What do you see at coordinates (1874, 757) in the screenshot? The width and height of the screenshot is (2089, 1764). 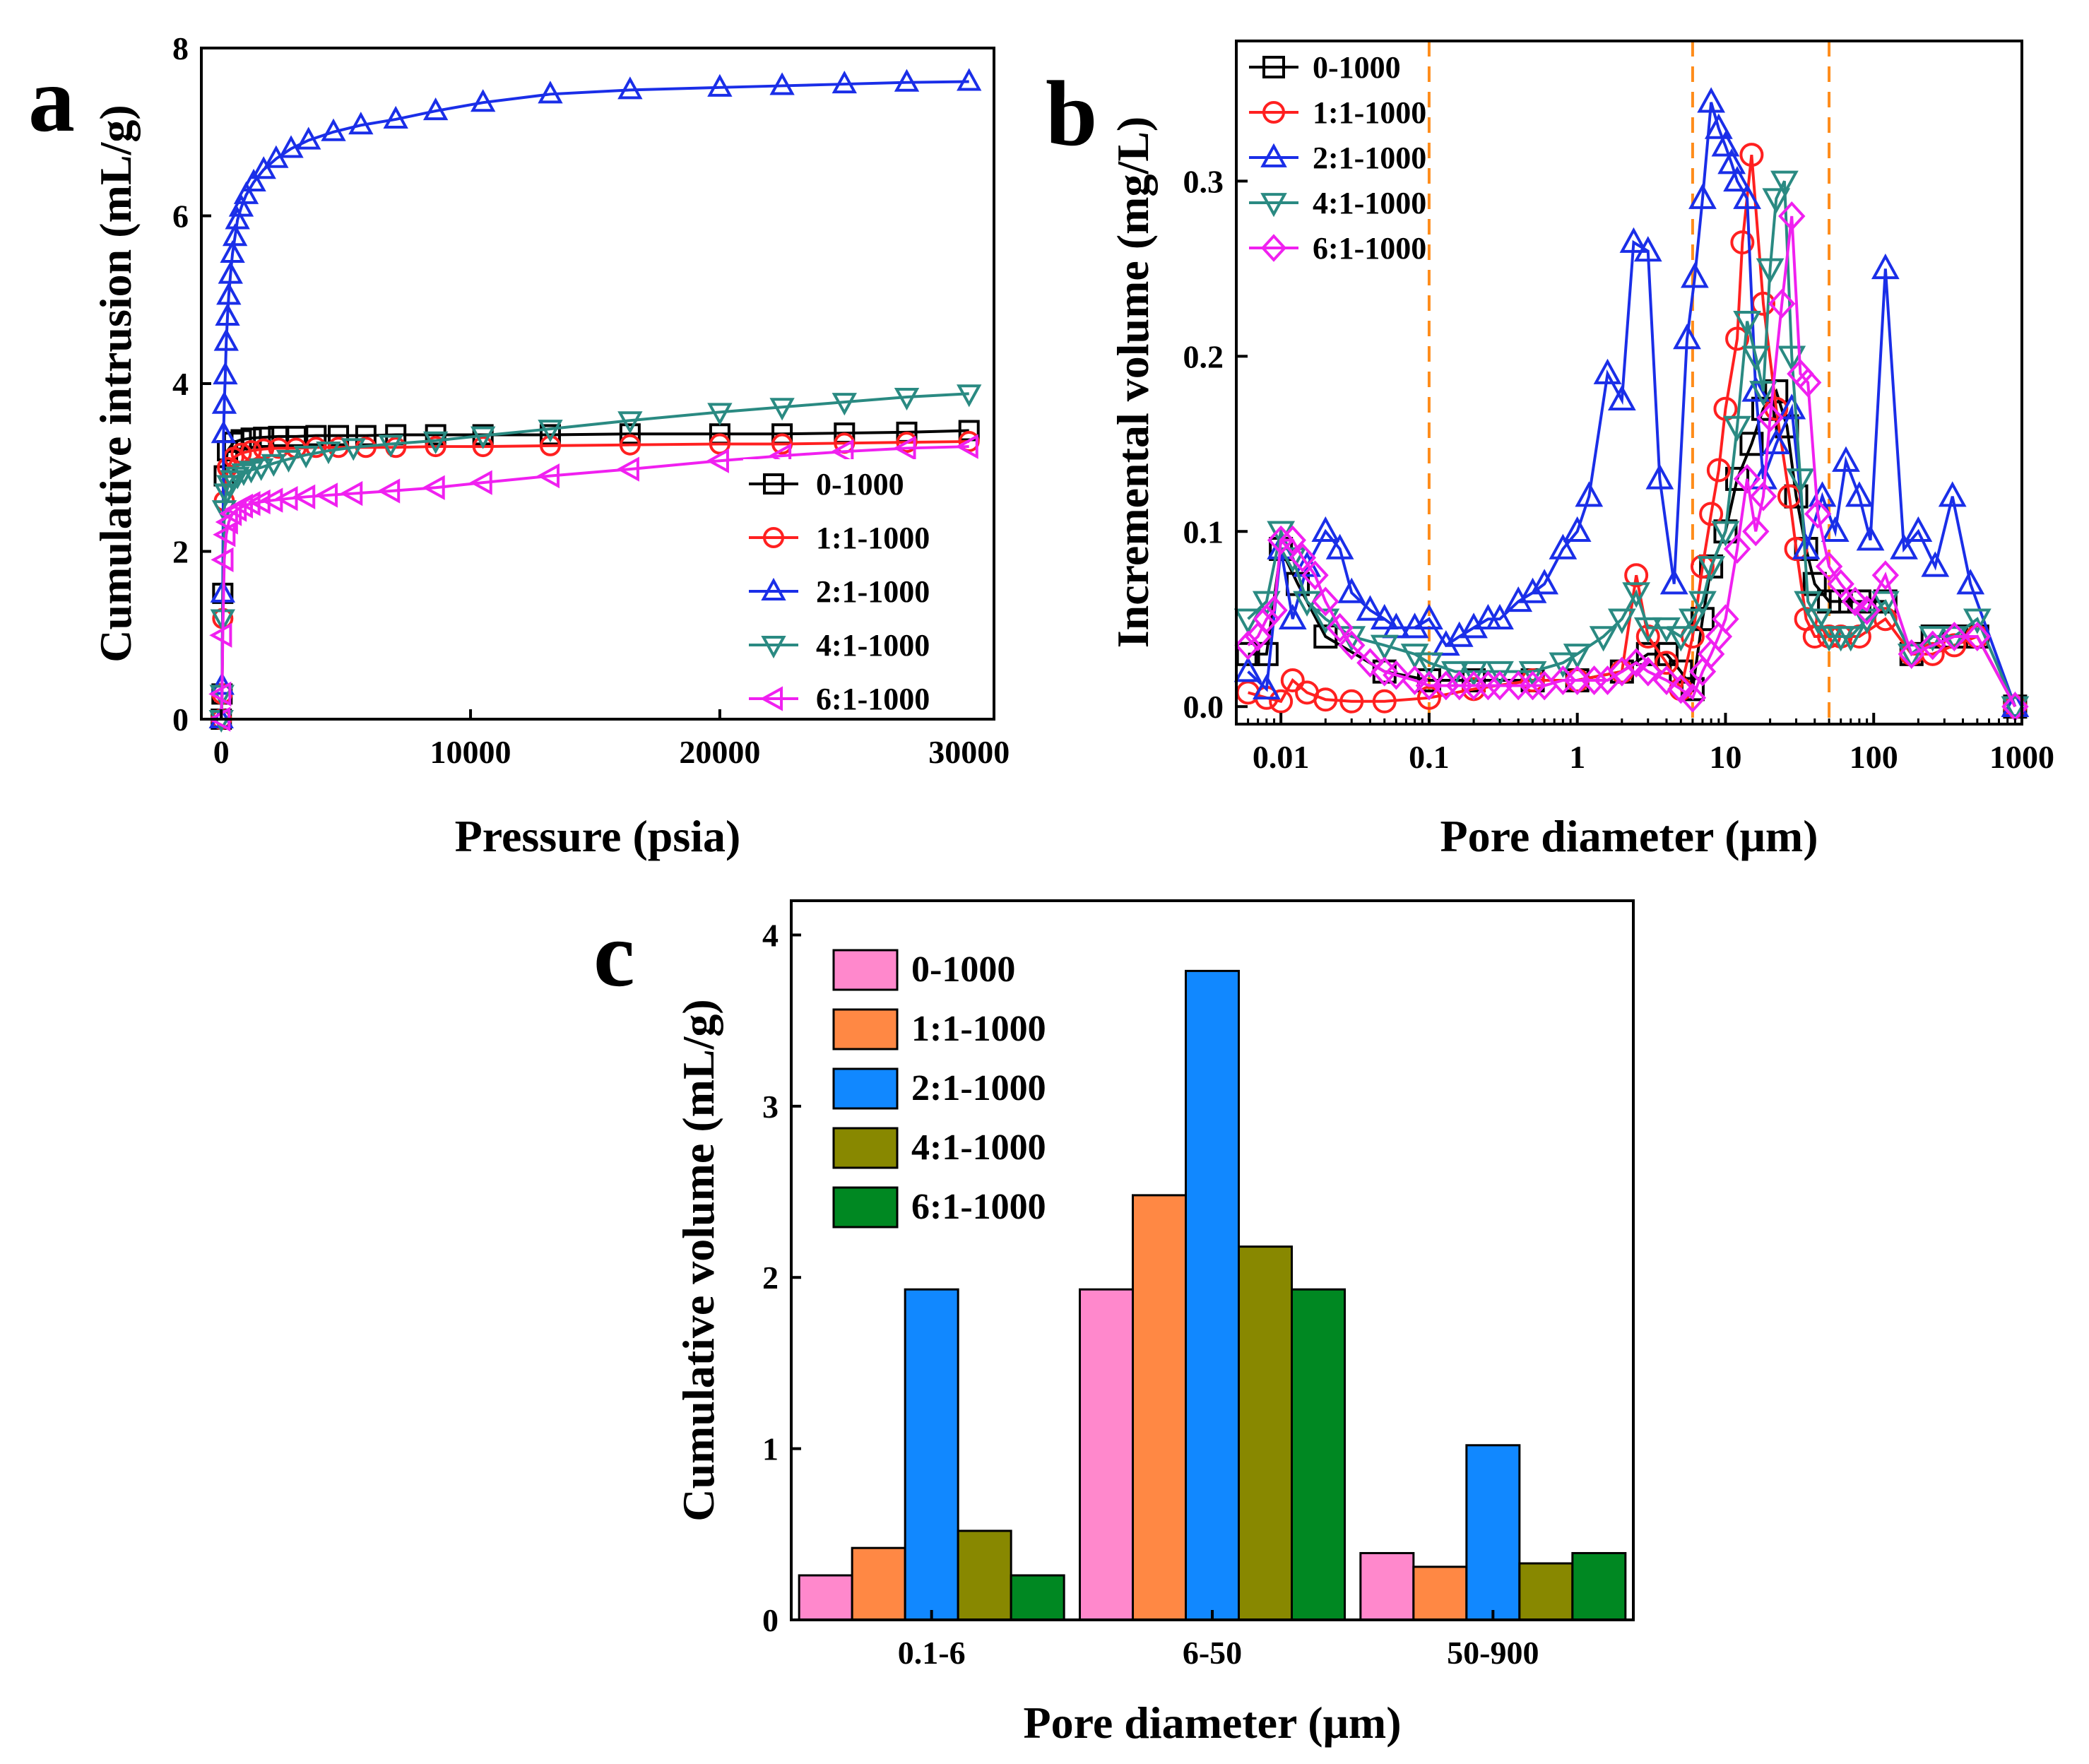 I see `b-xtick-label-4: 100` at bounding box center [1874, 757].